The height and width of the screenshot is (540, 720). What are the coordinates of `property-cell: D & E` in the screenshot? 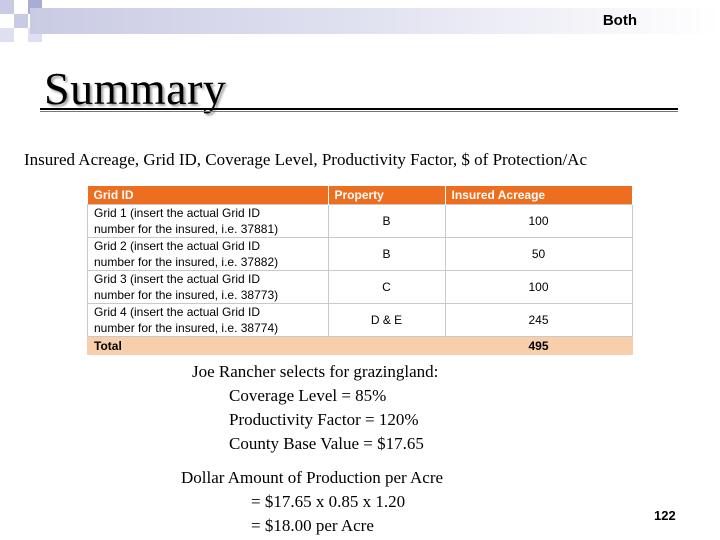 It's located at (386, 320).